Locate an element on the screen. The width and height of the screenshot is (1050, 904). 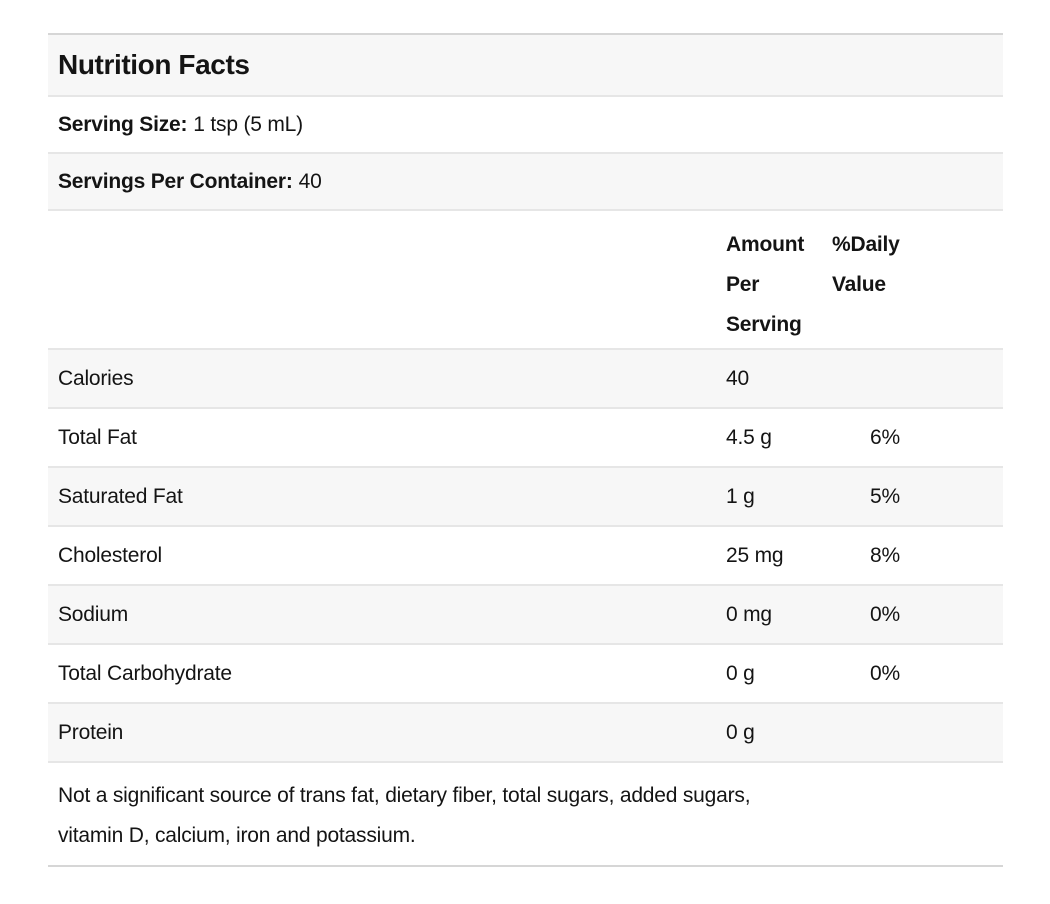
serving-size-value: 1 tsp (5 mL) is located at coordinates (248, 124).